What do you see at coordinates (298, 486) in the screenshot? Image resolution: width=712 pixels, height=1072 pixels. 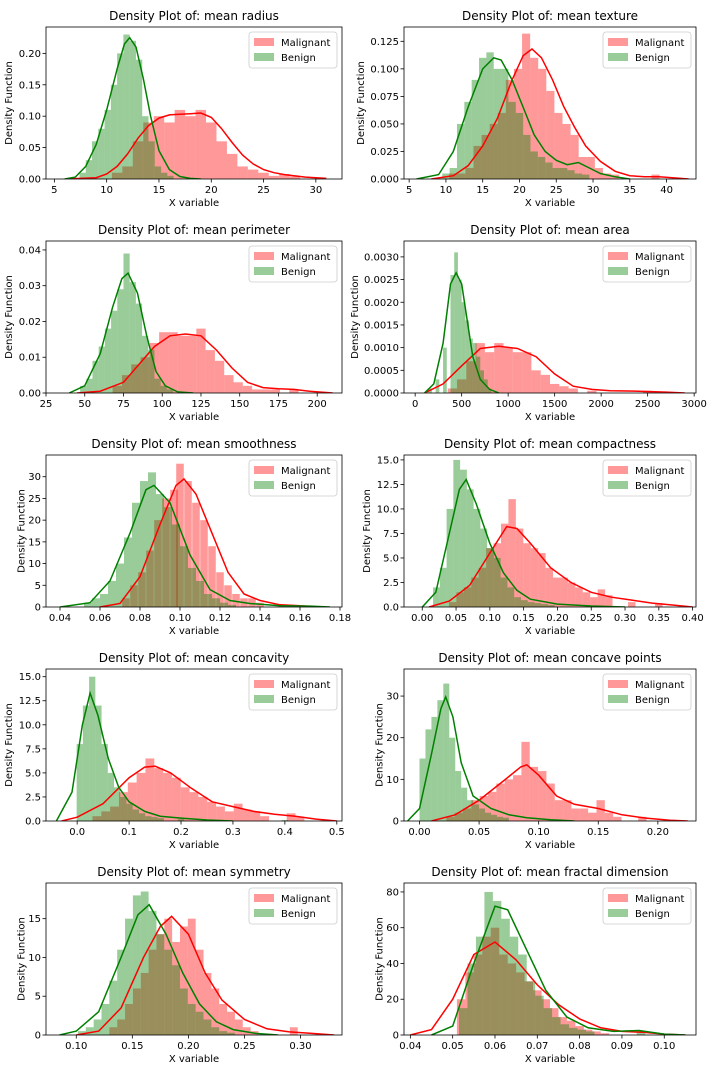 I see `legend-label-benign: Benign` at bounding box center [298, 486].